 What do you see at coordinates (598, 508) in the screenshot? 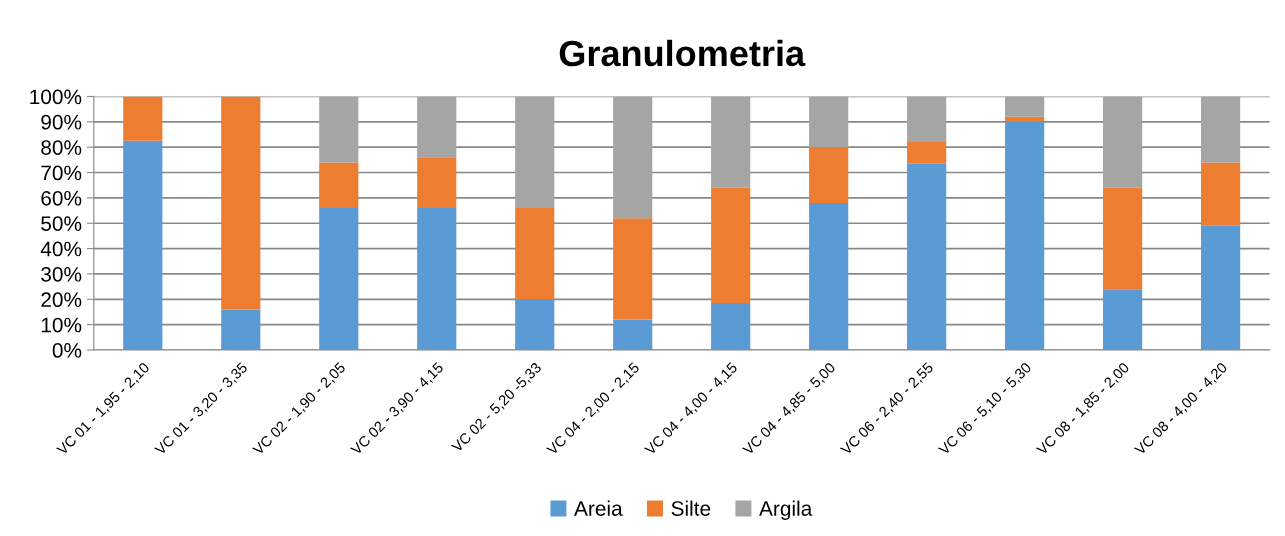
I see `legend-label: Areia` at bounding box center [598, 508].